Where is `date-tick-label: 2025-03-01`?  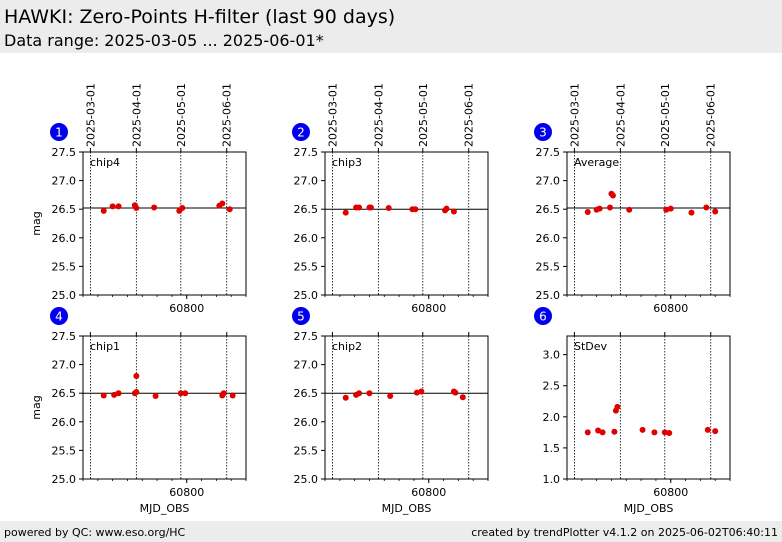 date-tick-label: 2025-03-01 is located at coordinates (90, 115).